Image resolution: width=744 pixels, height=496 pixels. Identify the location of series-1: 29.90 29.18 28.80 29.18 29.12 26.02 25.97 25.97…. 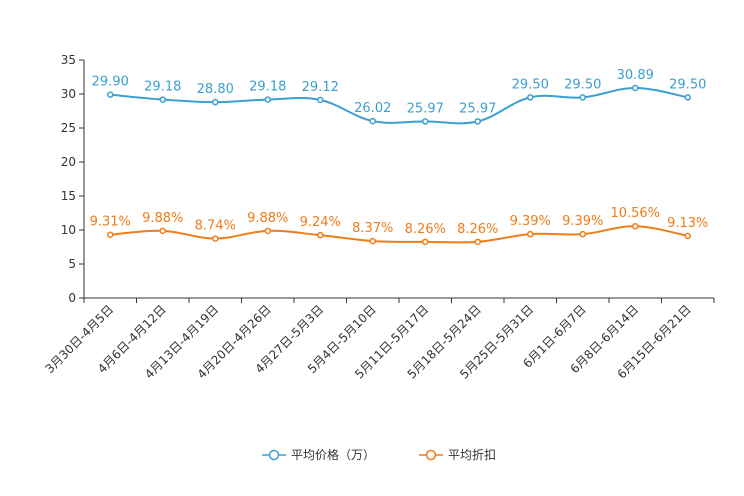
(399, 96).